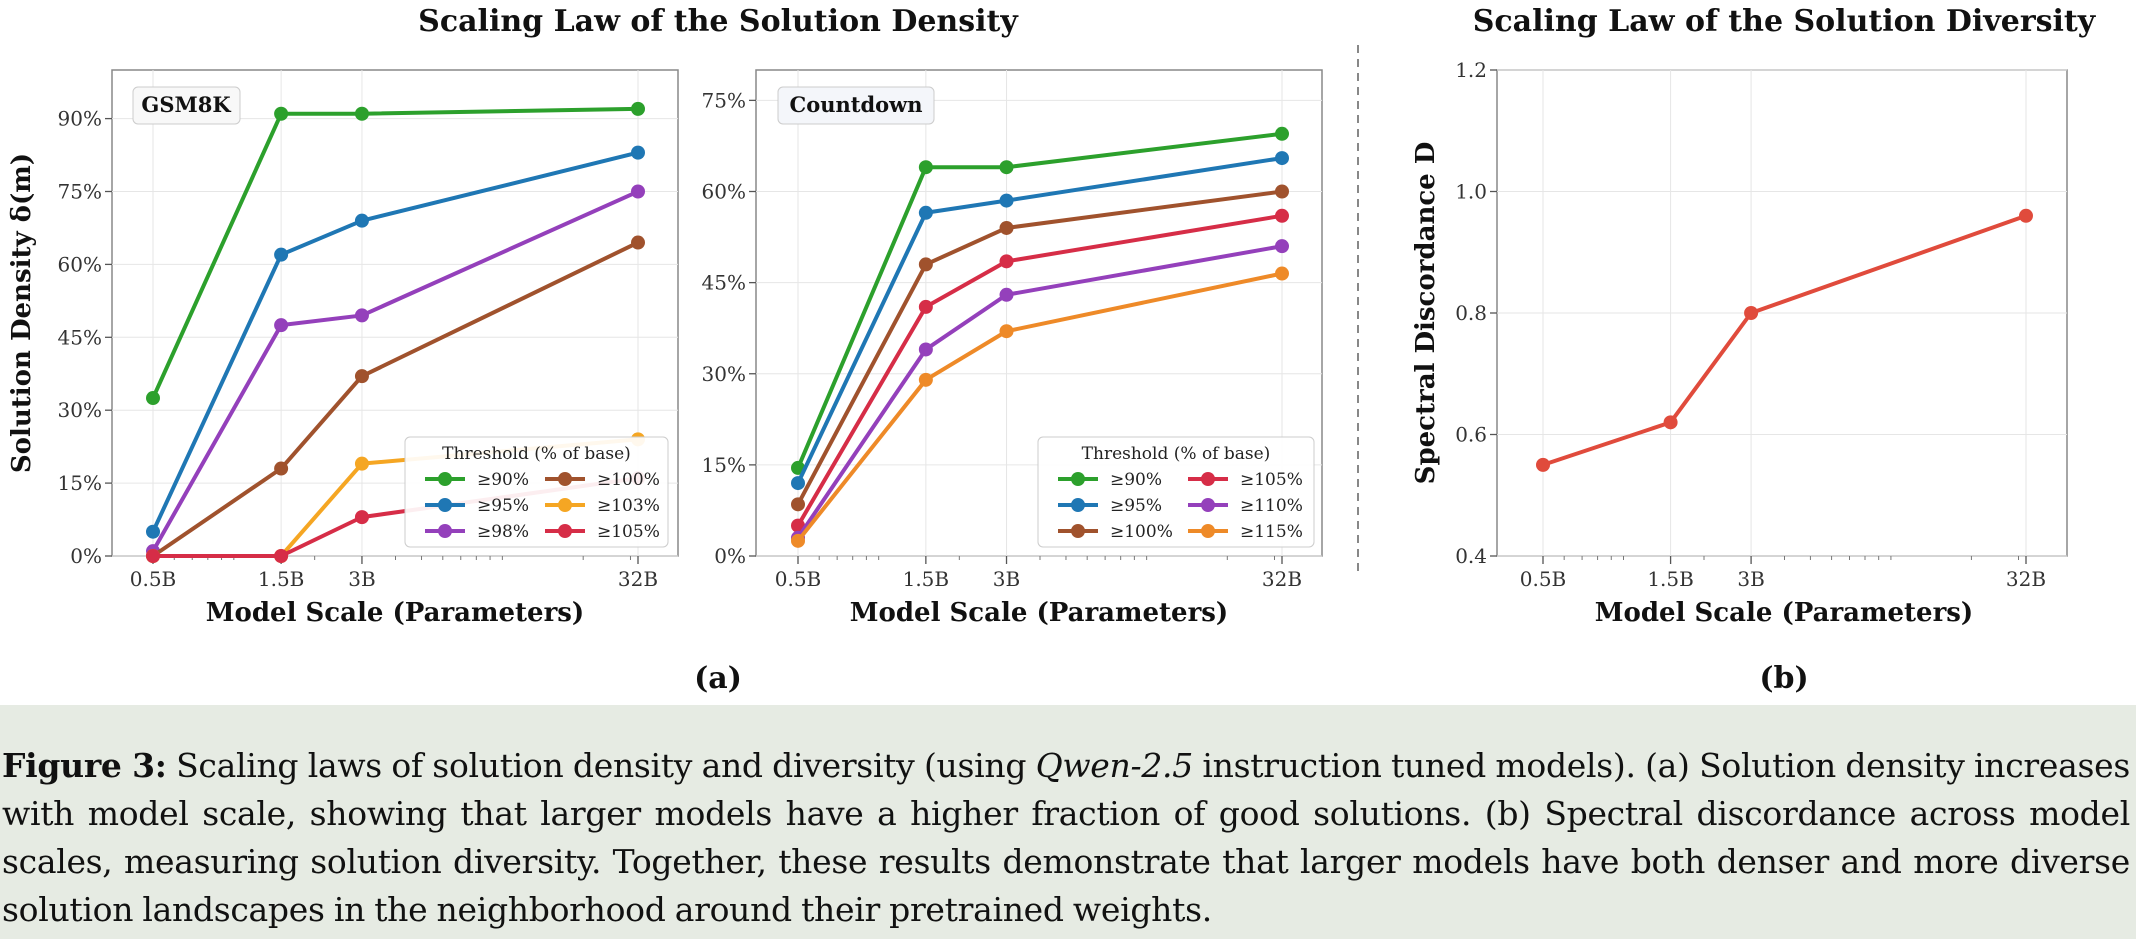 This screenshot has width=2136, height=939. What do you see at coordinates (718, 678) in the screenshot?
I see `subfigure-label-a: (a)` at bounding box center [718, 678].